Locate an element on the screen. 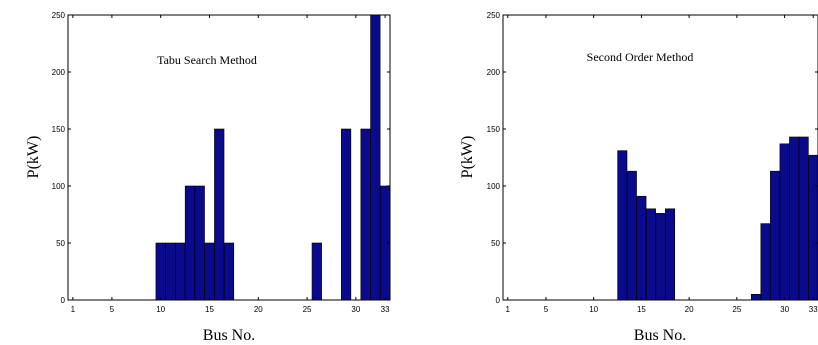 The width and height of the screenshot is (818, 345). chart-title: Second Order Method is located at coordinates (640, 57).